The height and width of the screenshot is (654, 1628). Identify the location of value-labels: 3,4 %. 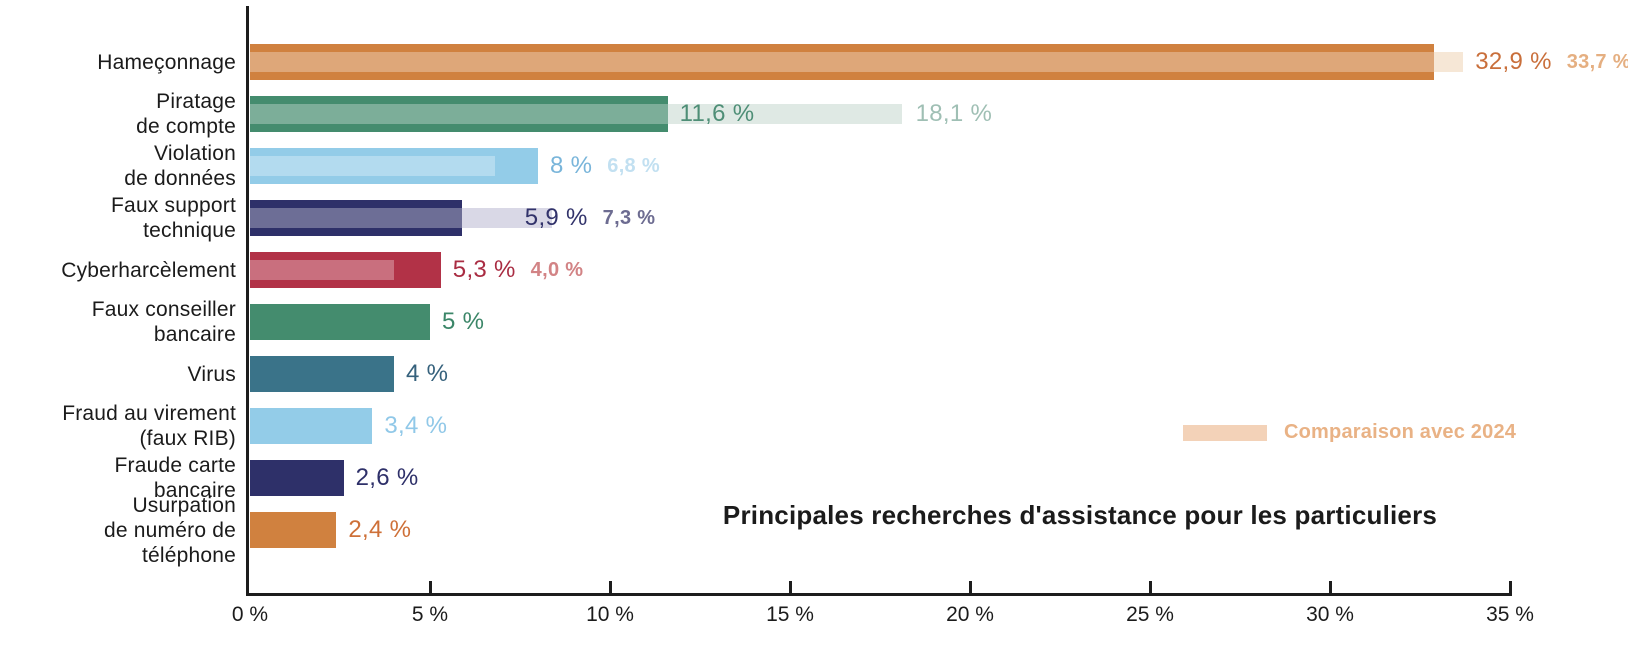
(415, 426).